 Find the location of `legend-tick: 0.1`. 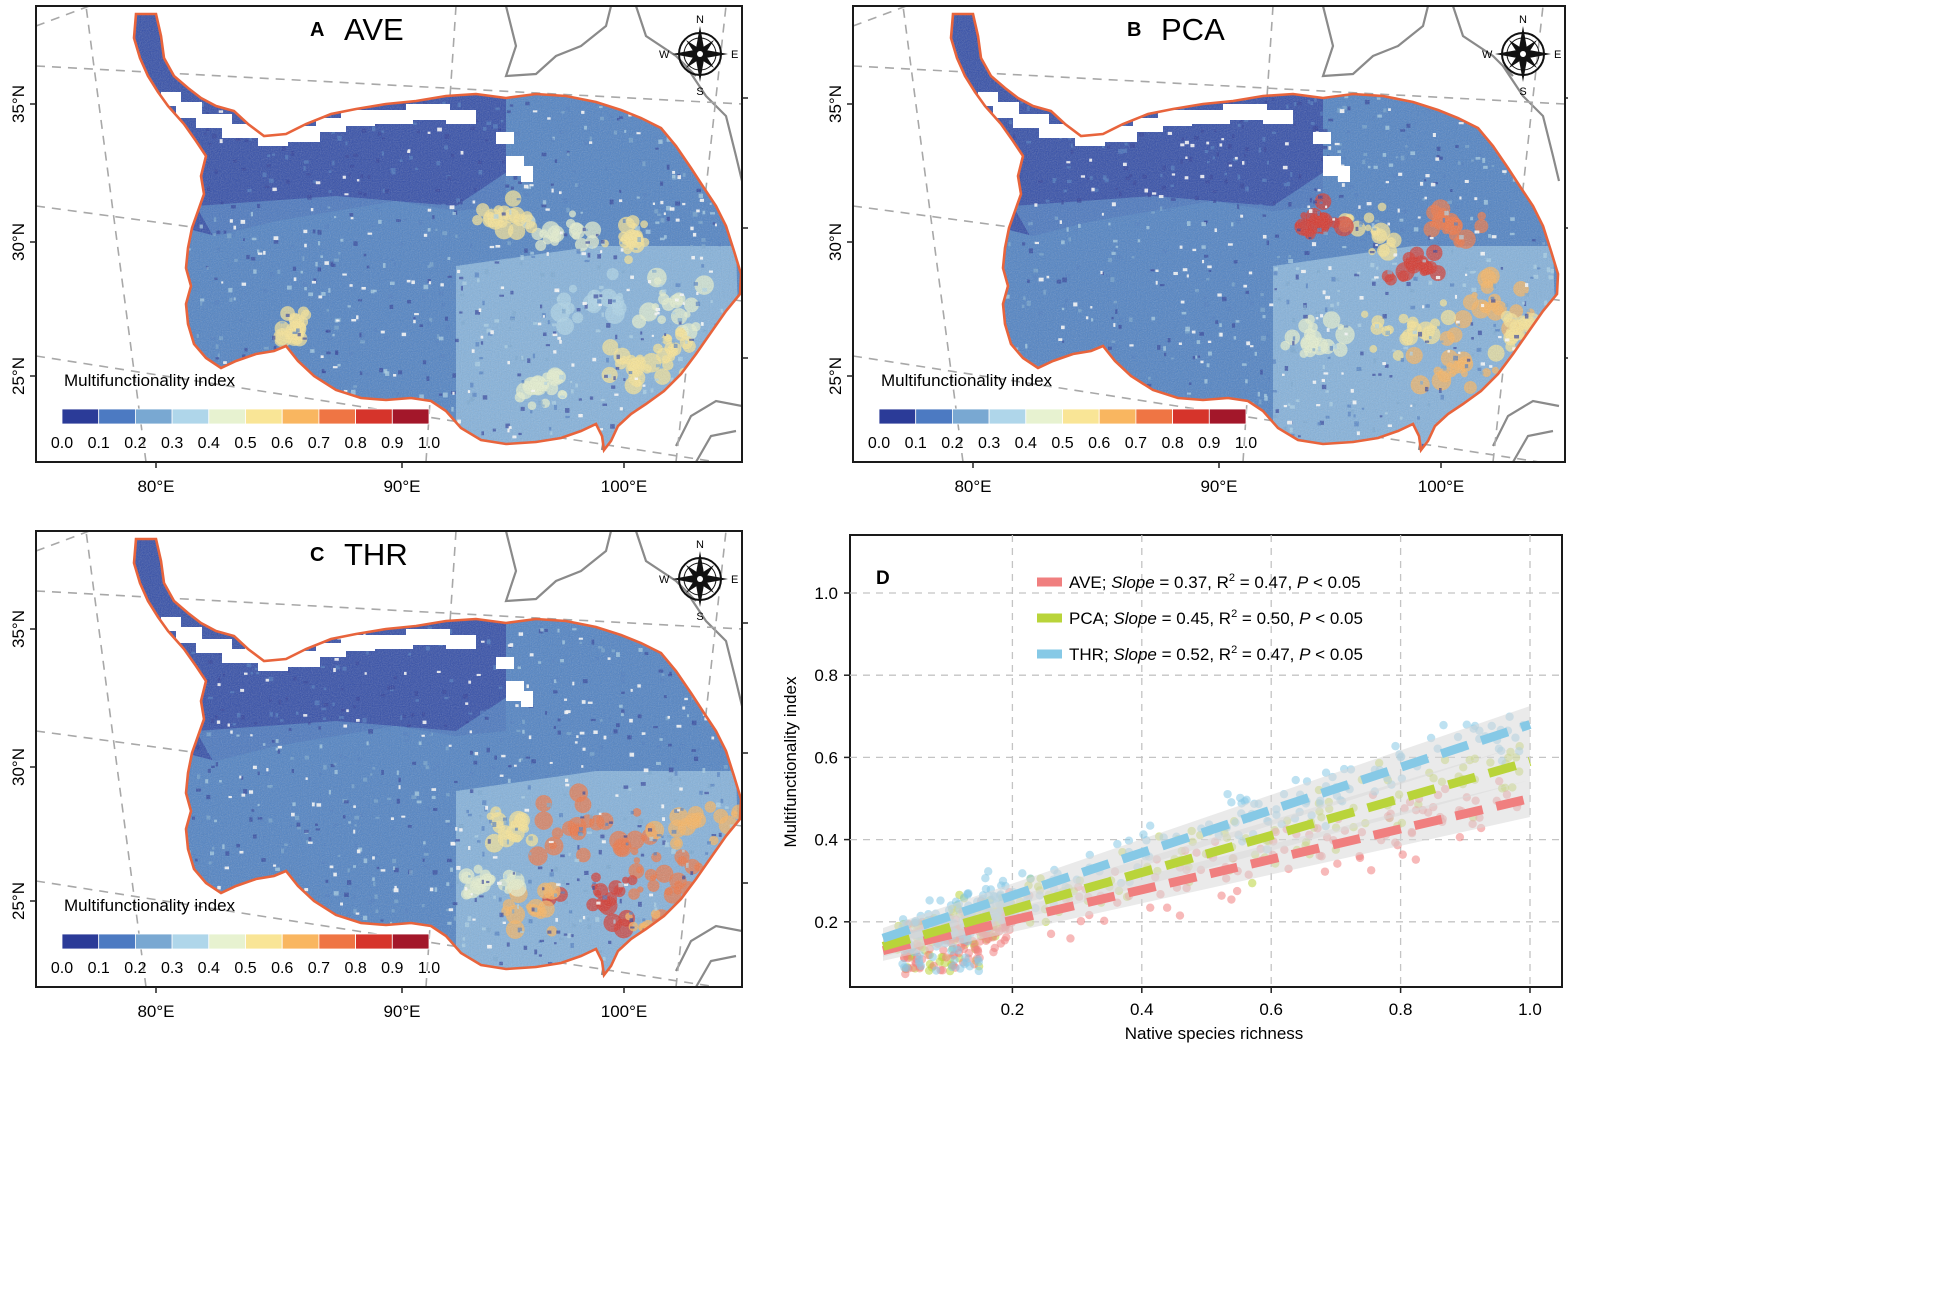

legend-tick: 0.1 is located at coordinates (916, 443).